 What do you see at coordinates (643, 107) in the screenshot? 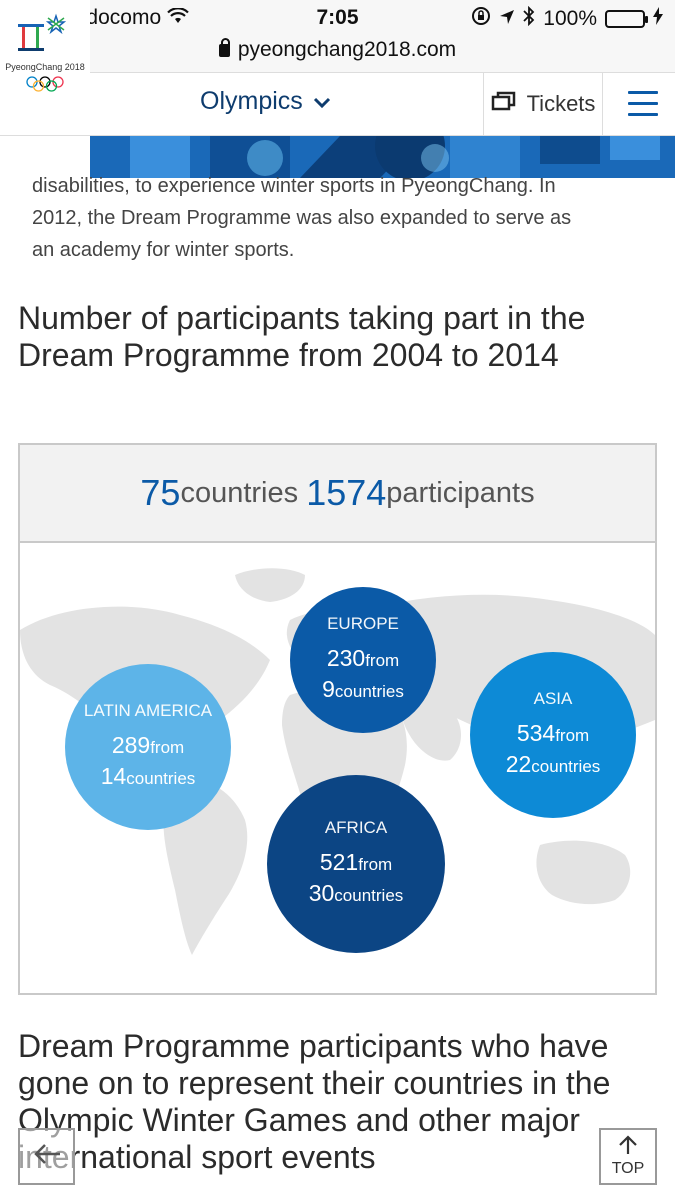
I see `menu-icon` at bounding box center [643, 107].